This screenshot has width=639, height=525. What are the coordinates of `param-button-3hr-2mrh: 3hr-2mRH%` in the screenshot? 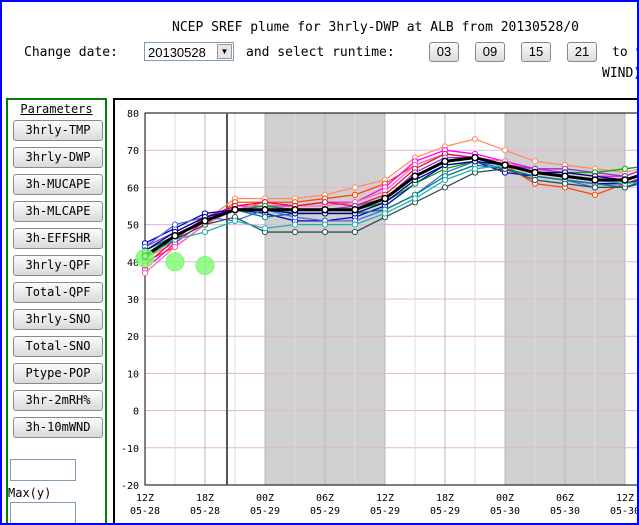 It's located at (58, 400).